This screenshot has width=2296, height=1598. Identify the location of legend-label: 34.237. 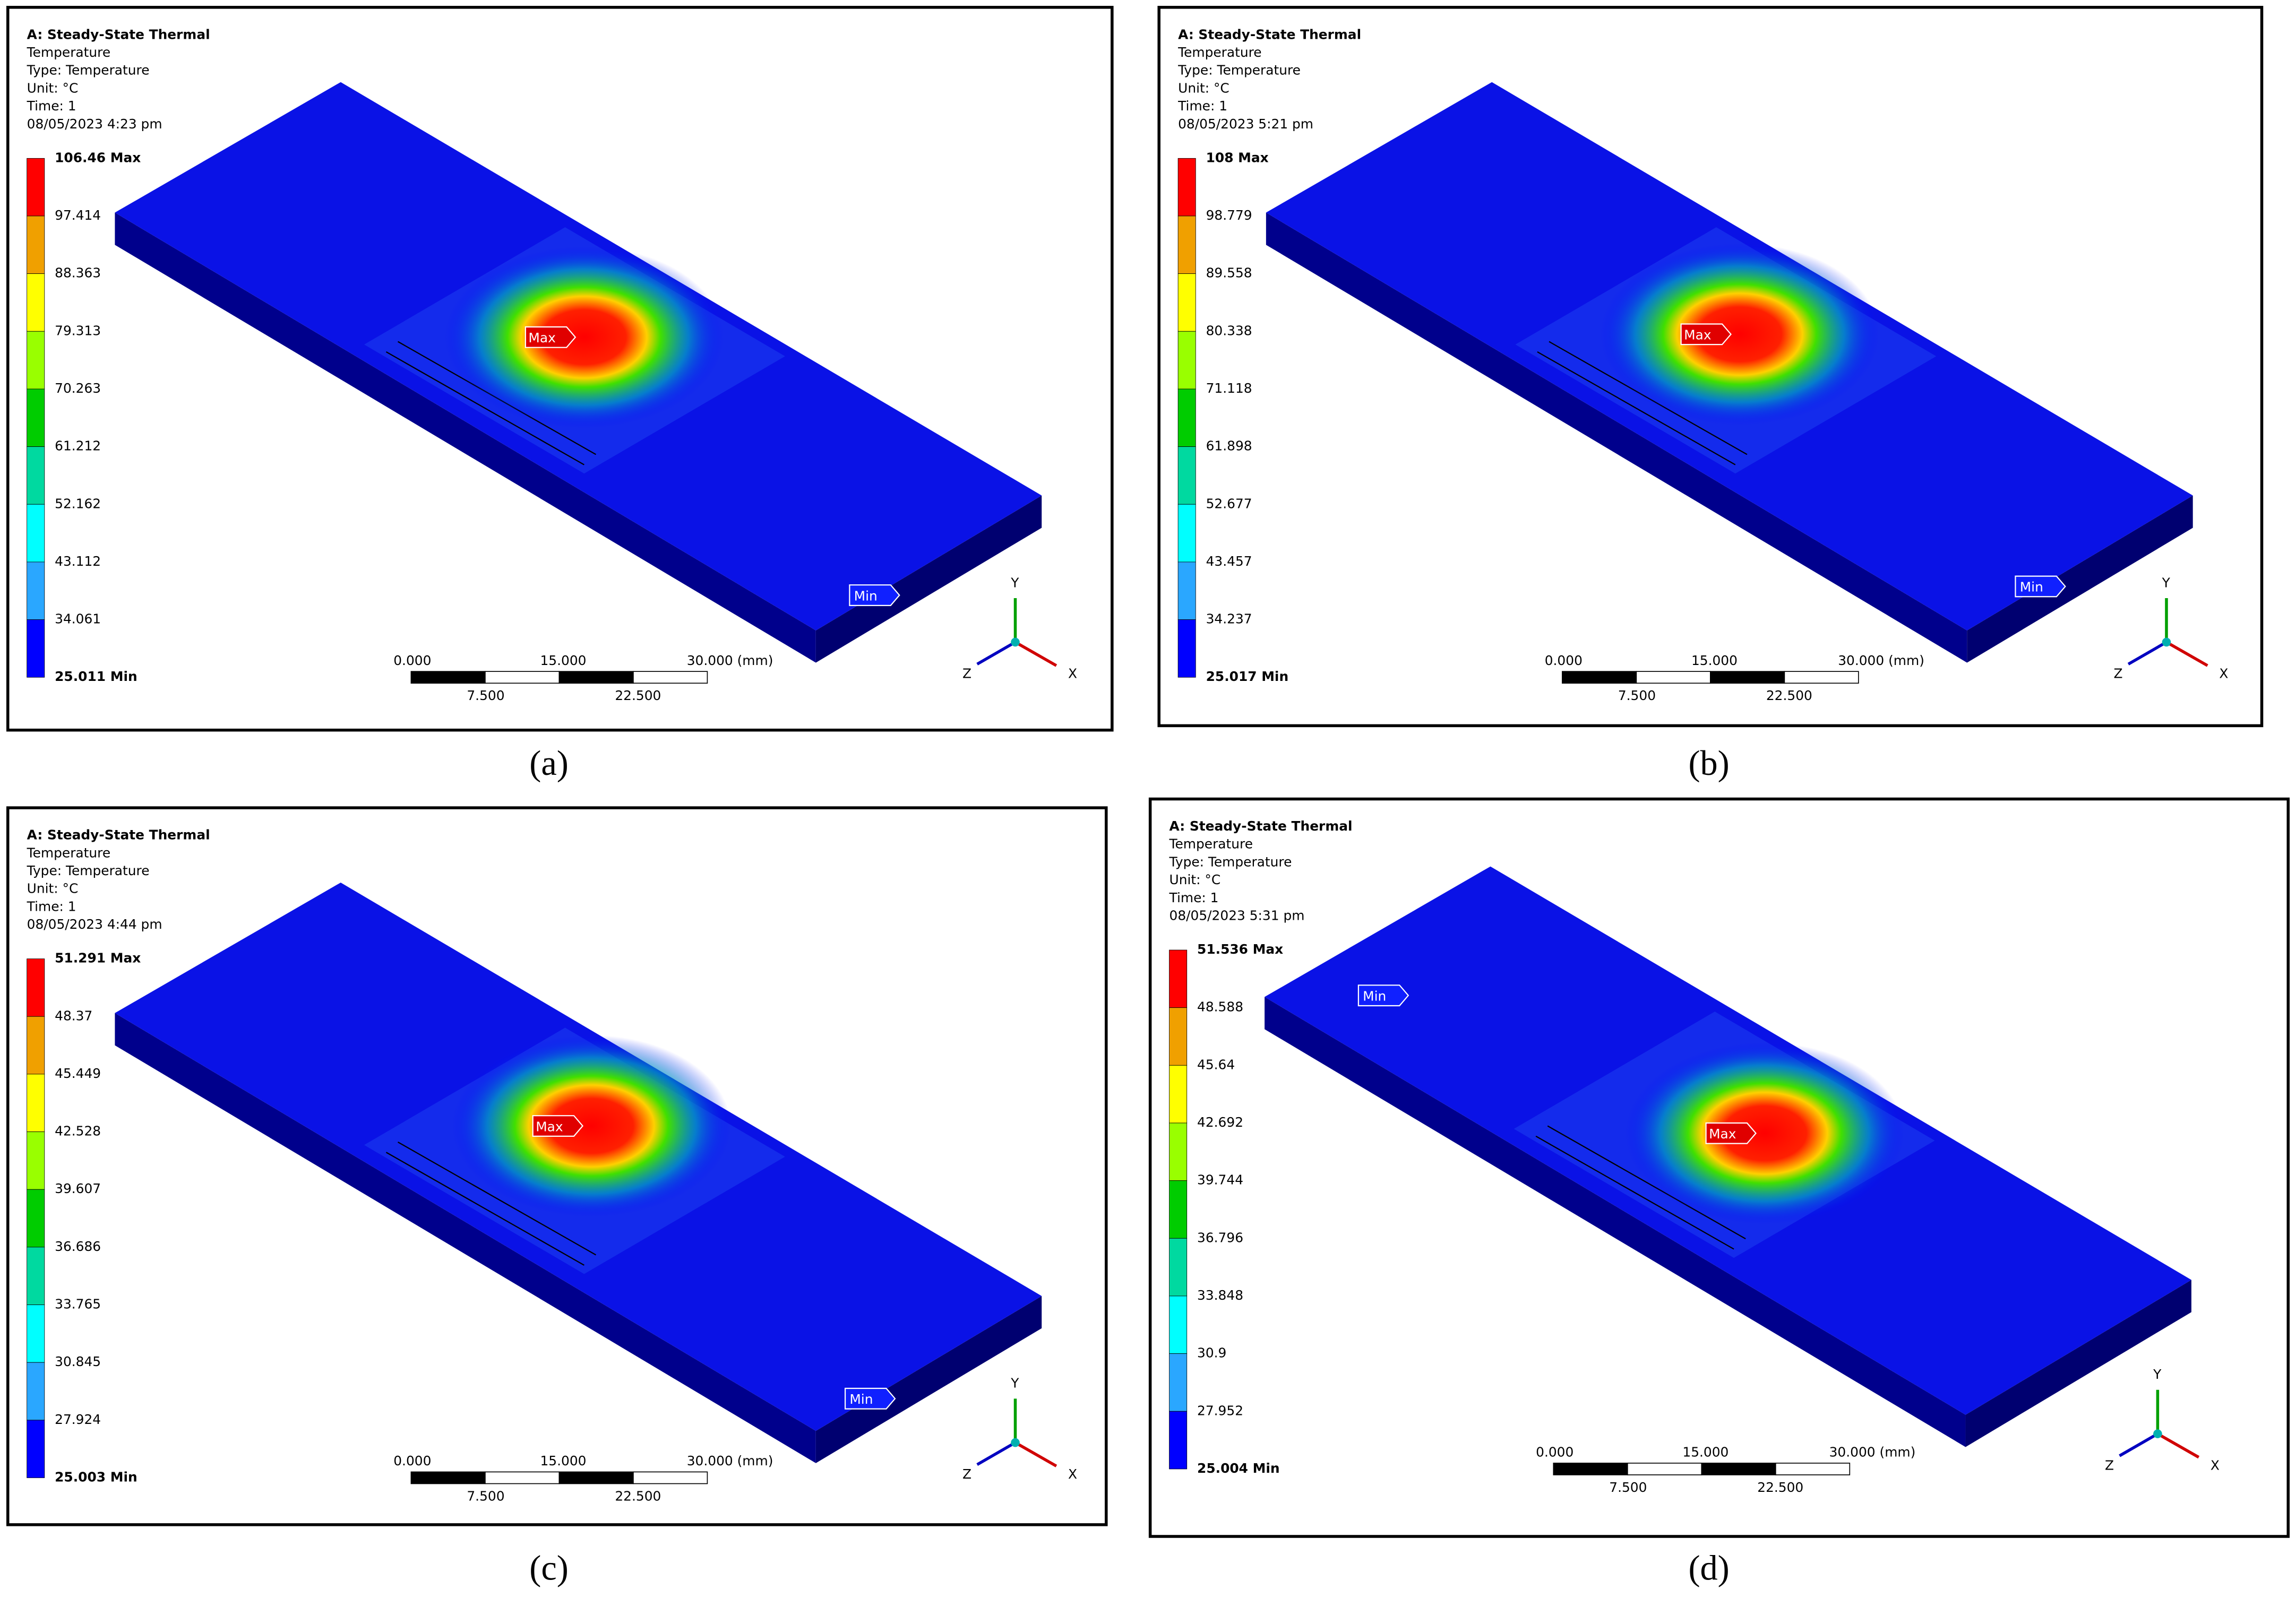
(1229, 619).